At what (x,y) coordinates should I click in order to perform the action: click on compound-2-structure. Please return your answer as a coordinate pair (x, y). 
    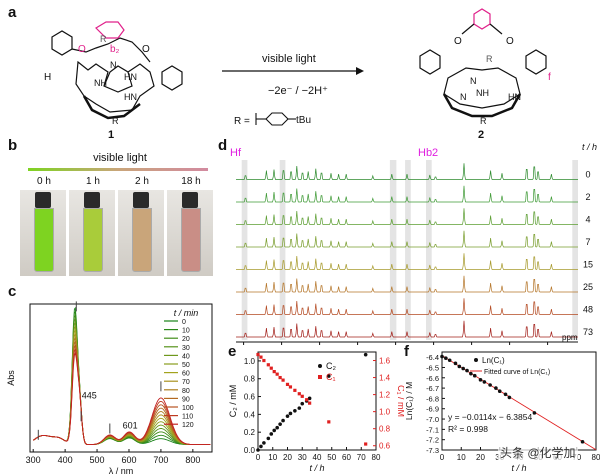
    Looking at the image, I should click on (483, 63).